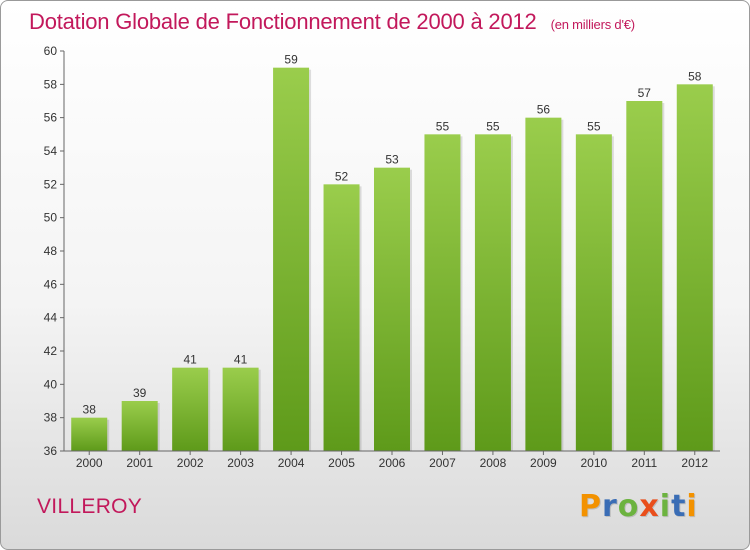 The height and width of the screenshot is (550, 750). Describe the element at coordinates (694, 463) in the screenshot. I see `x-tick-label: 2012` at that location.